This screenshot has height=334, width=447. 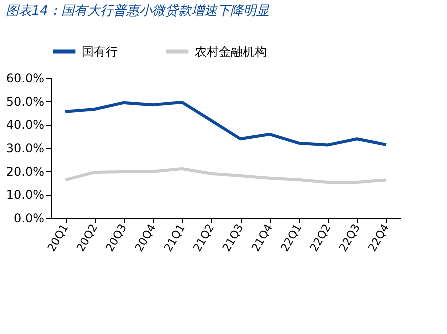 I want to click on y-tick-label: 20.0%, so click(x=25, y=171).